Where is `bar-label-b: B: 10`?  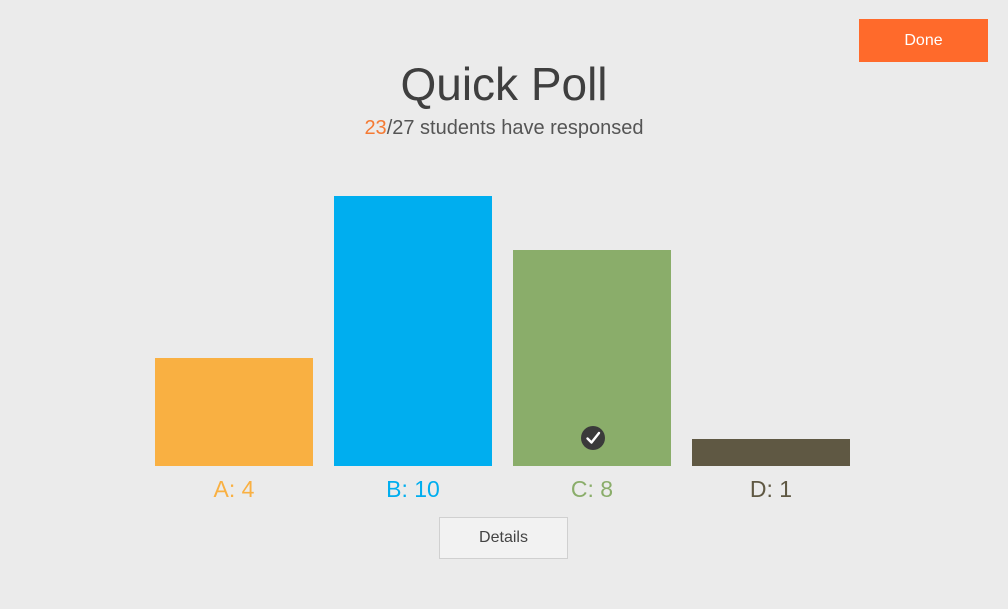 bar-label-b: B: 10 is located at coordinates (413, 489).